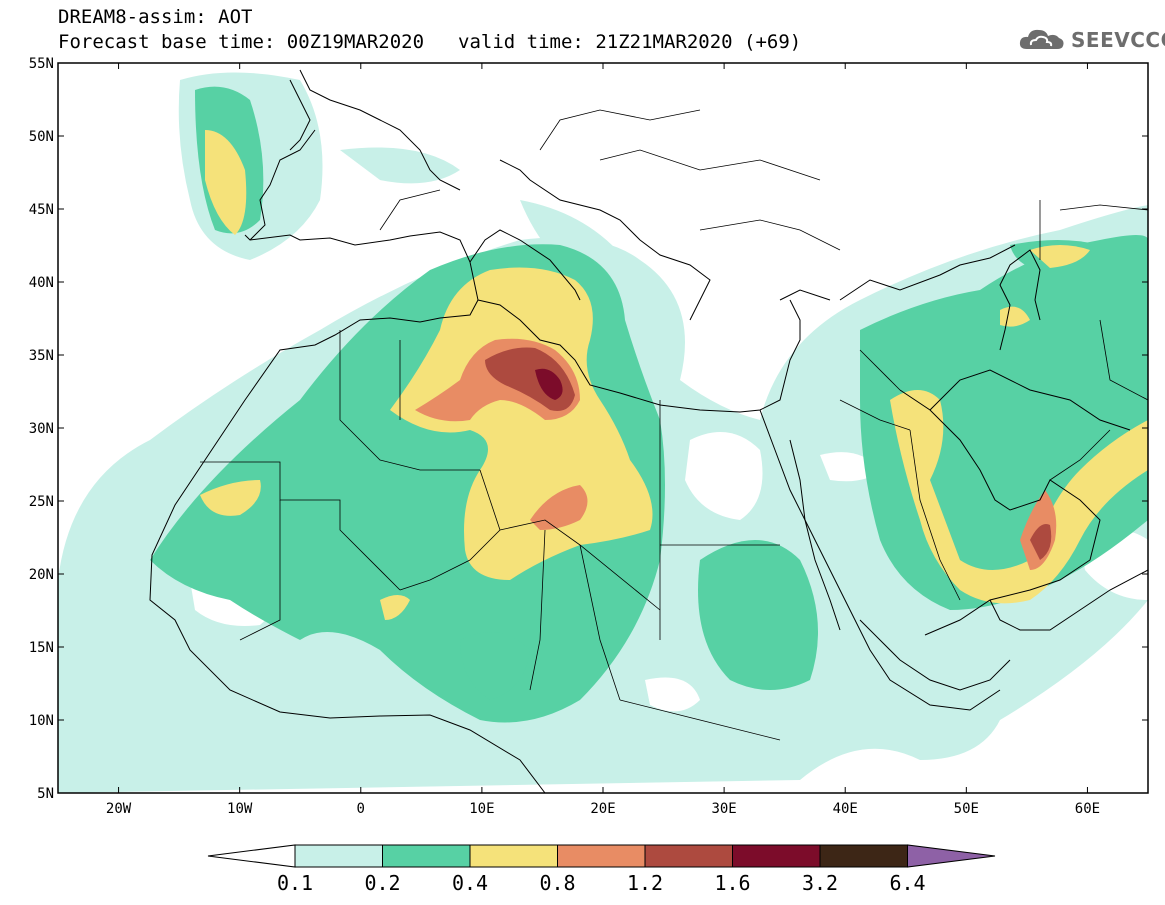 This screenshot has height=905, width=1165. What do you see at coordinates (1118, 40) in the screenshot?
I see `logo-text: SEEVCCC` at bounding box center [1118, 40].